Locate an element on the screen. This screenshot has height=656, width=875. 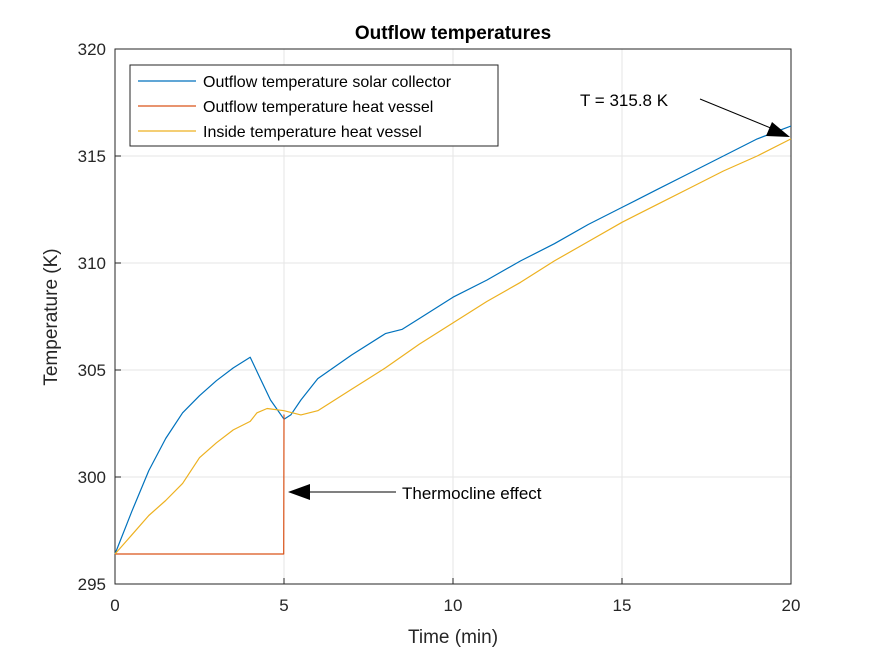
series-line-heat-vessel-outflow is located at coordinates (200, 484).